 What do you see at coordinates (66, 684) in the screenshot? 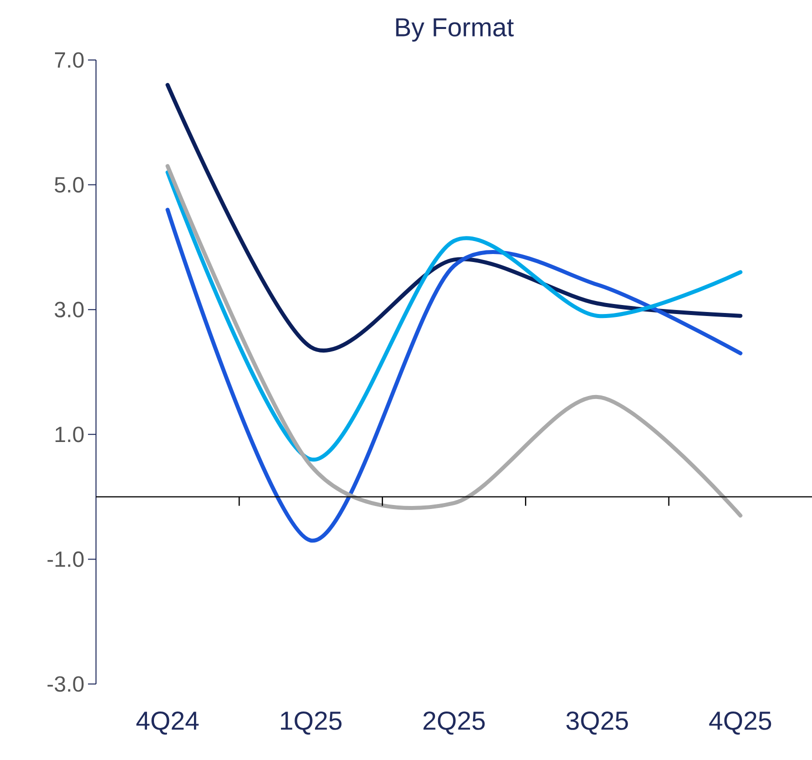
I see `y-tick-label: -3.0` at bounding box center [66, 684].